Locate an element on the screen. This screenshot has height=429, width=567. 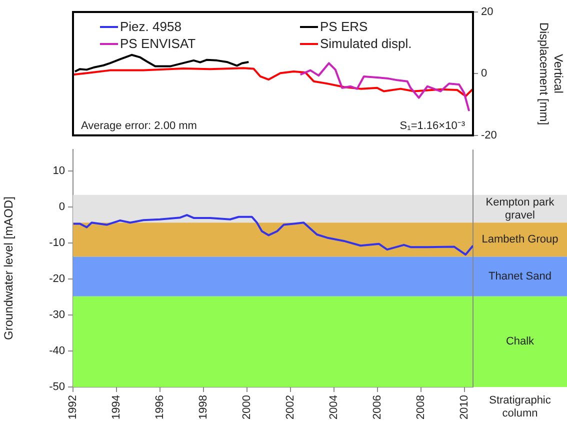
band-label: Thanet Sand is located at coordinates (520, 276).